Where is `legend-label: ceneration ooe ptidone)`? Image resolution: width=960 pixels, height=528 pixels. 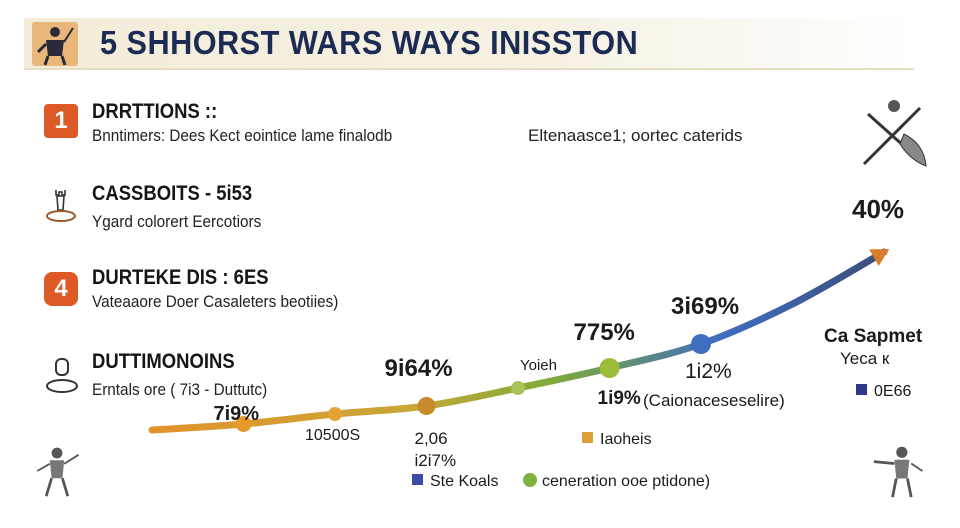 legend-label: ceneration ooe ptidone) is located at coordinates (626, 481).